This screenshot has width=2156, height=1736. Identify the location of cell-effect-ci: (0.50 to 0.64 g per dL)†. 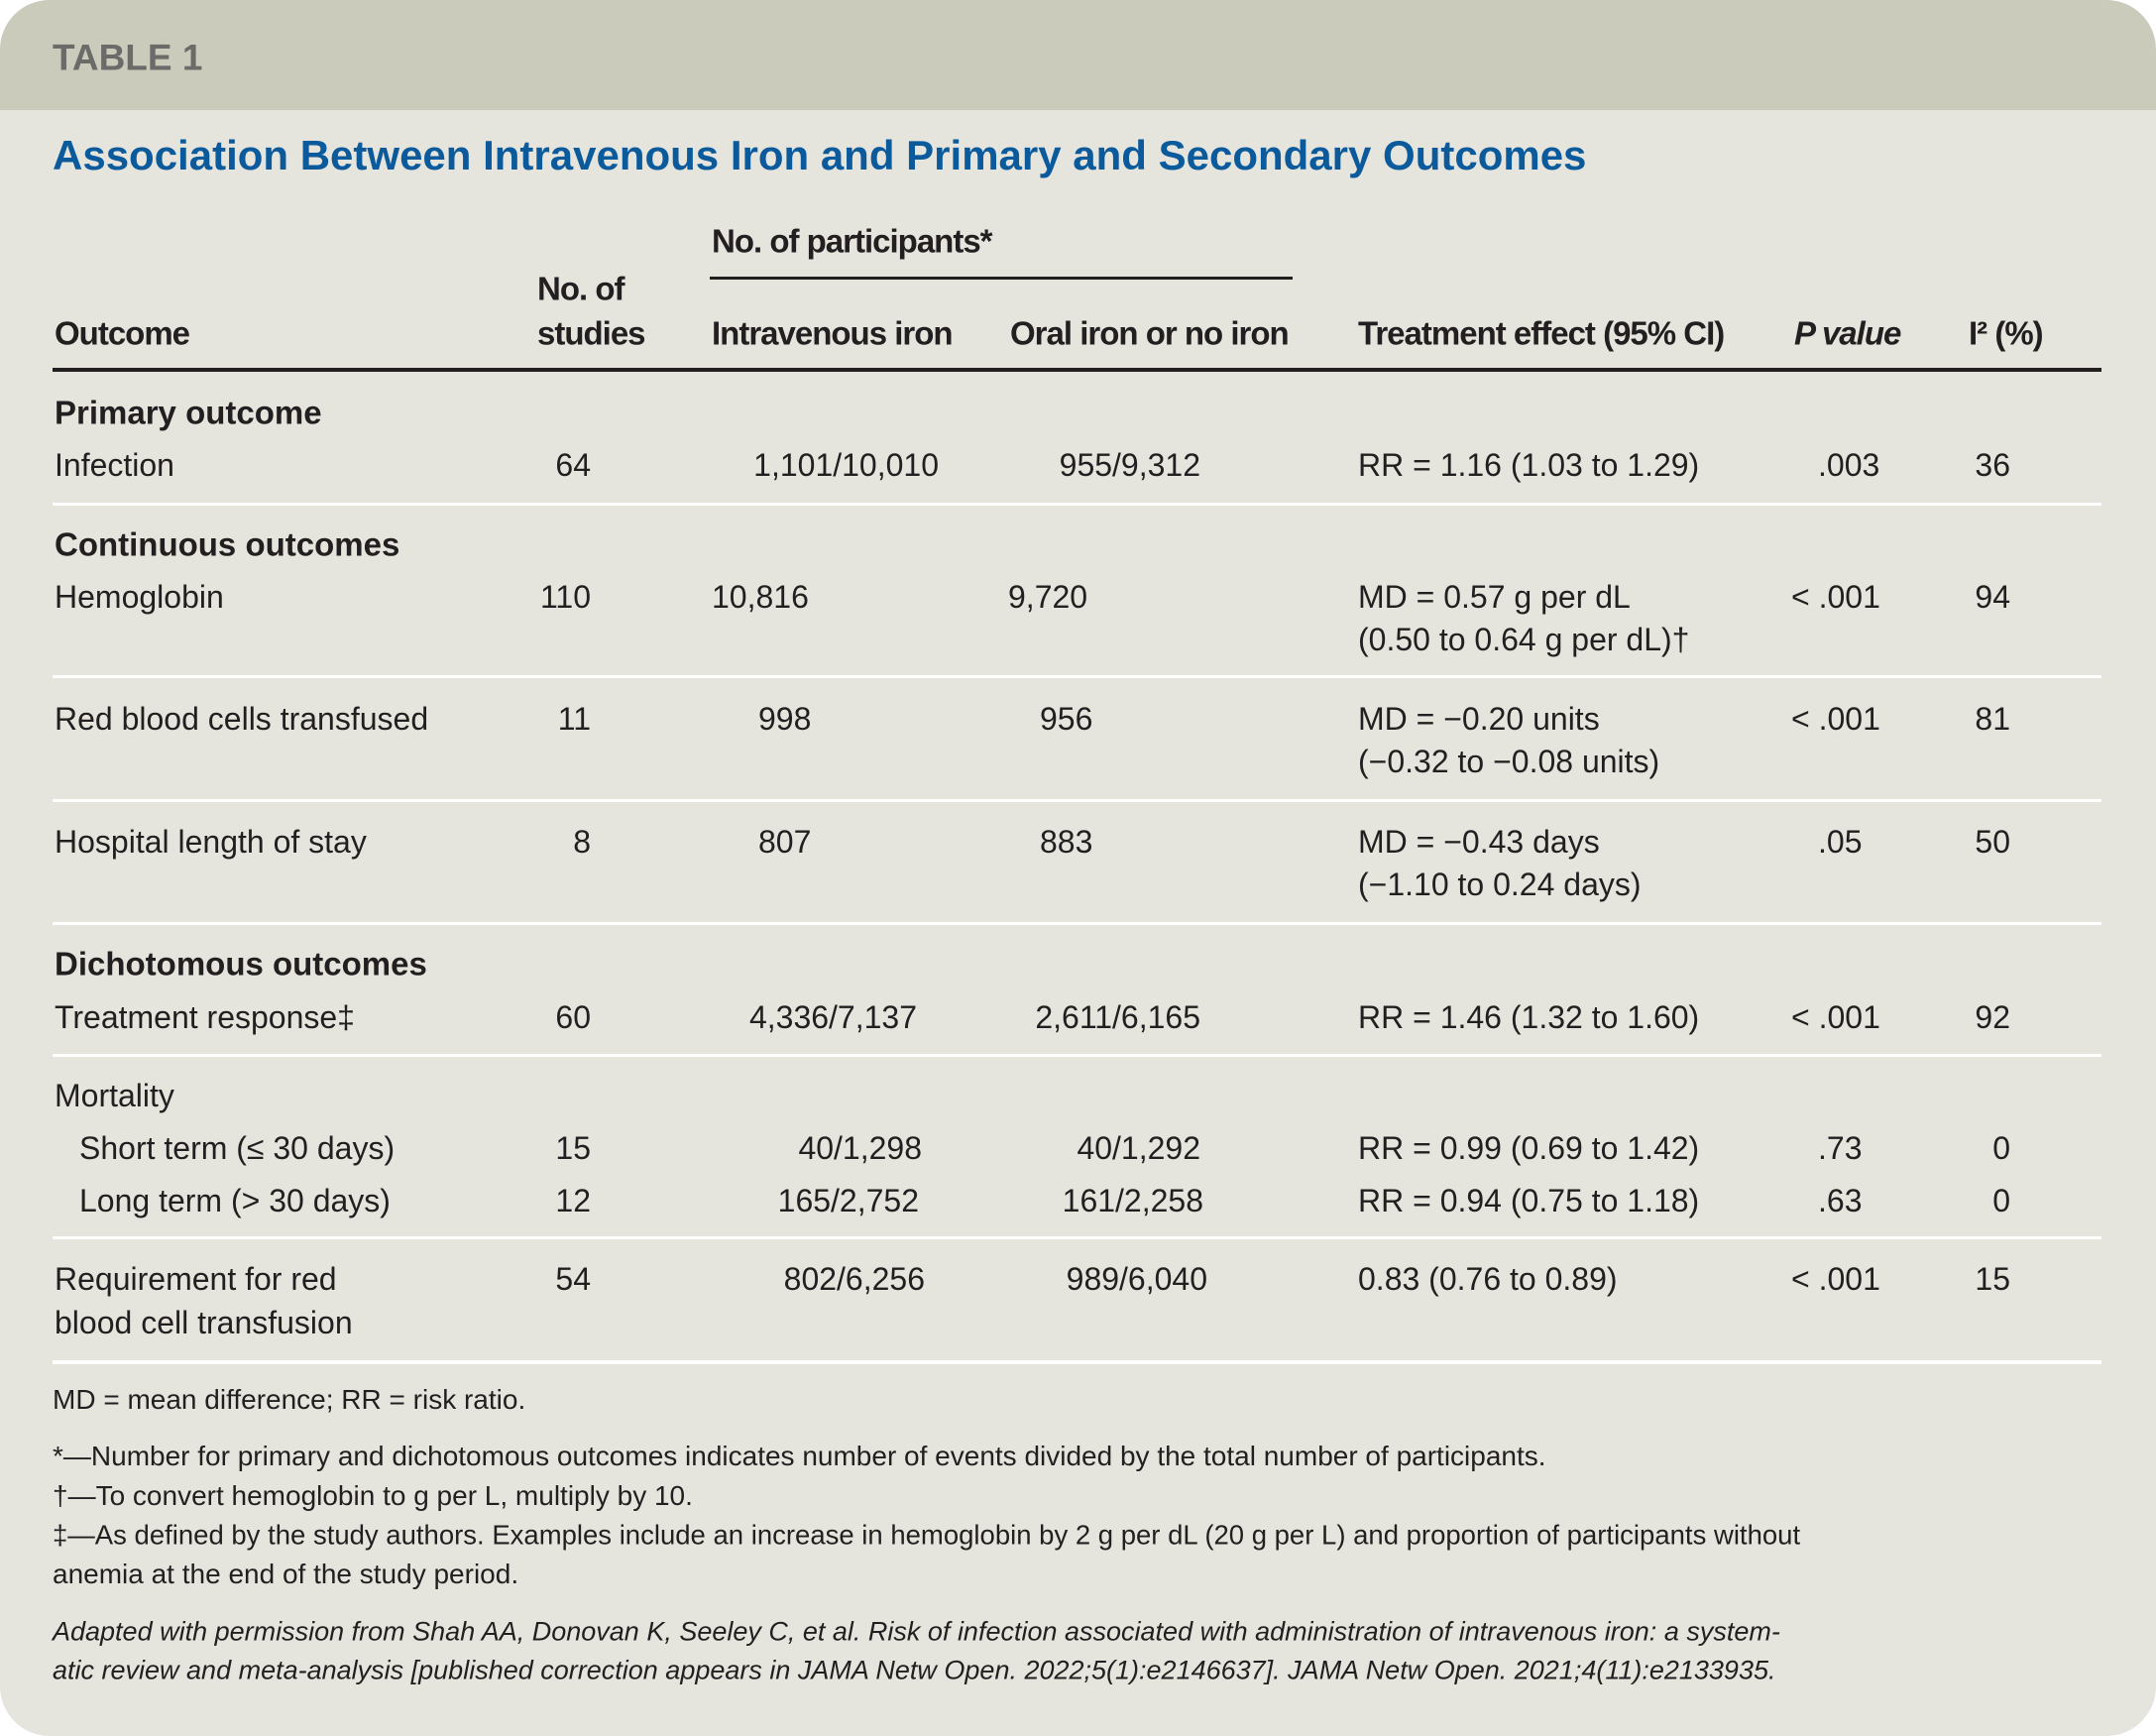
(1524, 639).